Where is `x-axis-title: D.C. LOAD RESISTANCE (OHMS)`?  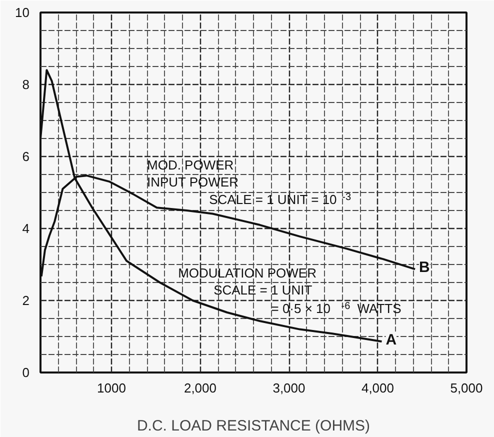
x-axis-title: D.C. LOAD RESISTANCE (OHMS) is located at coordinates (253, 426).